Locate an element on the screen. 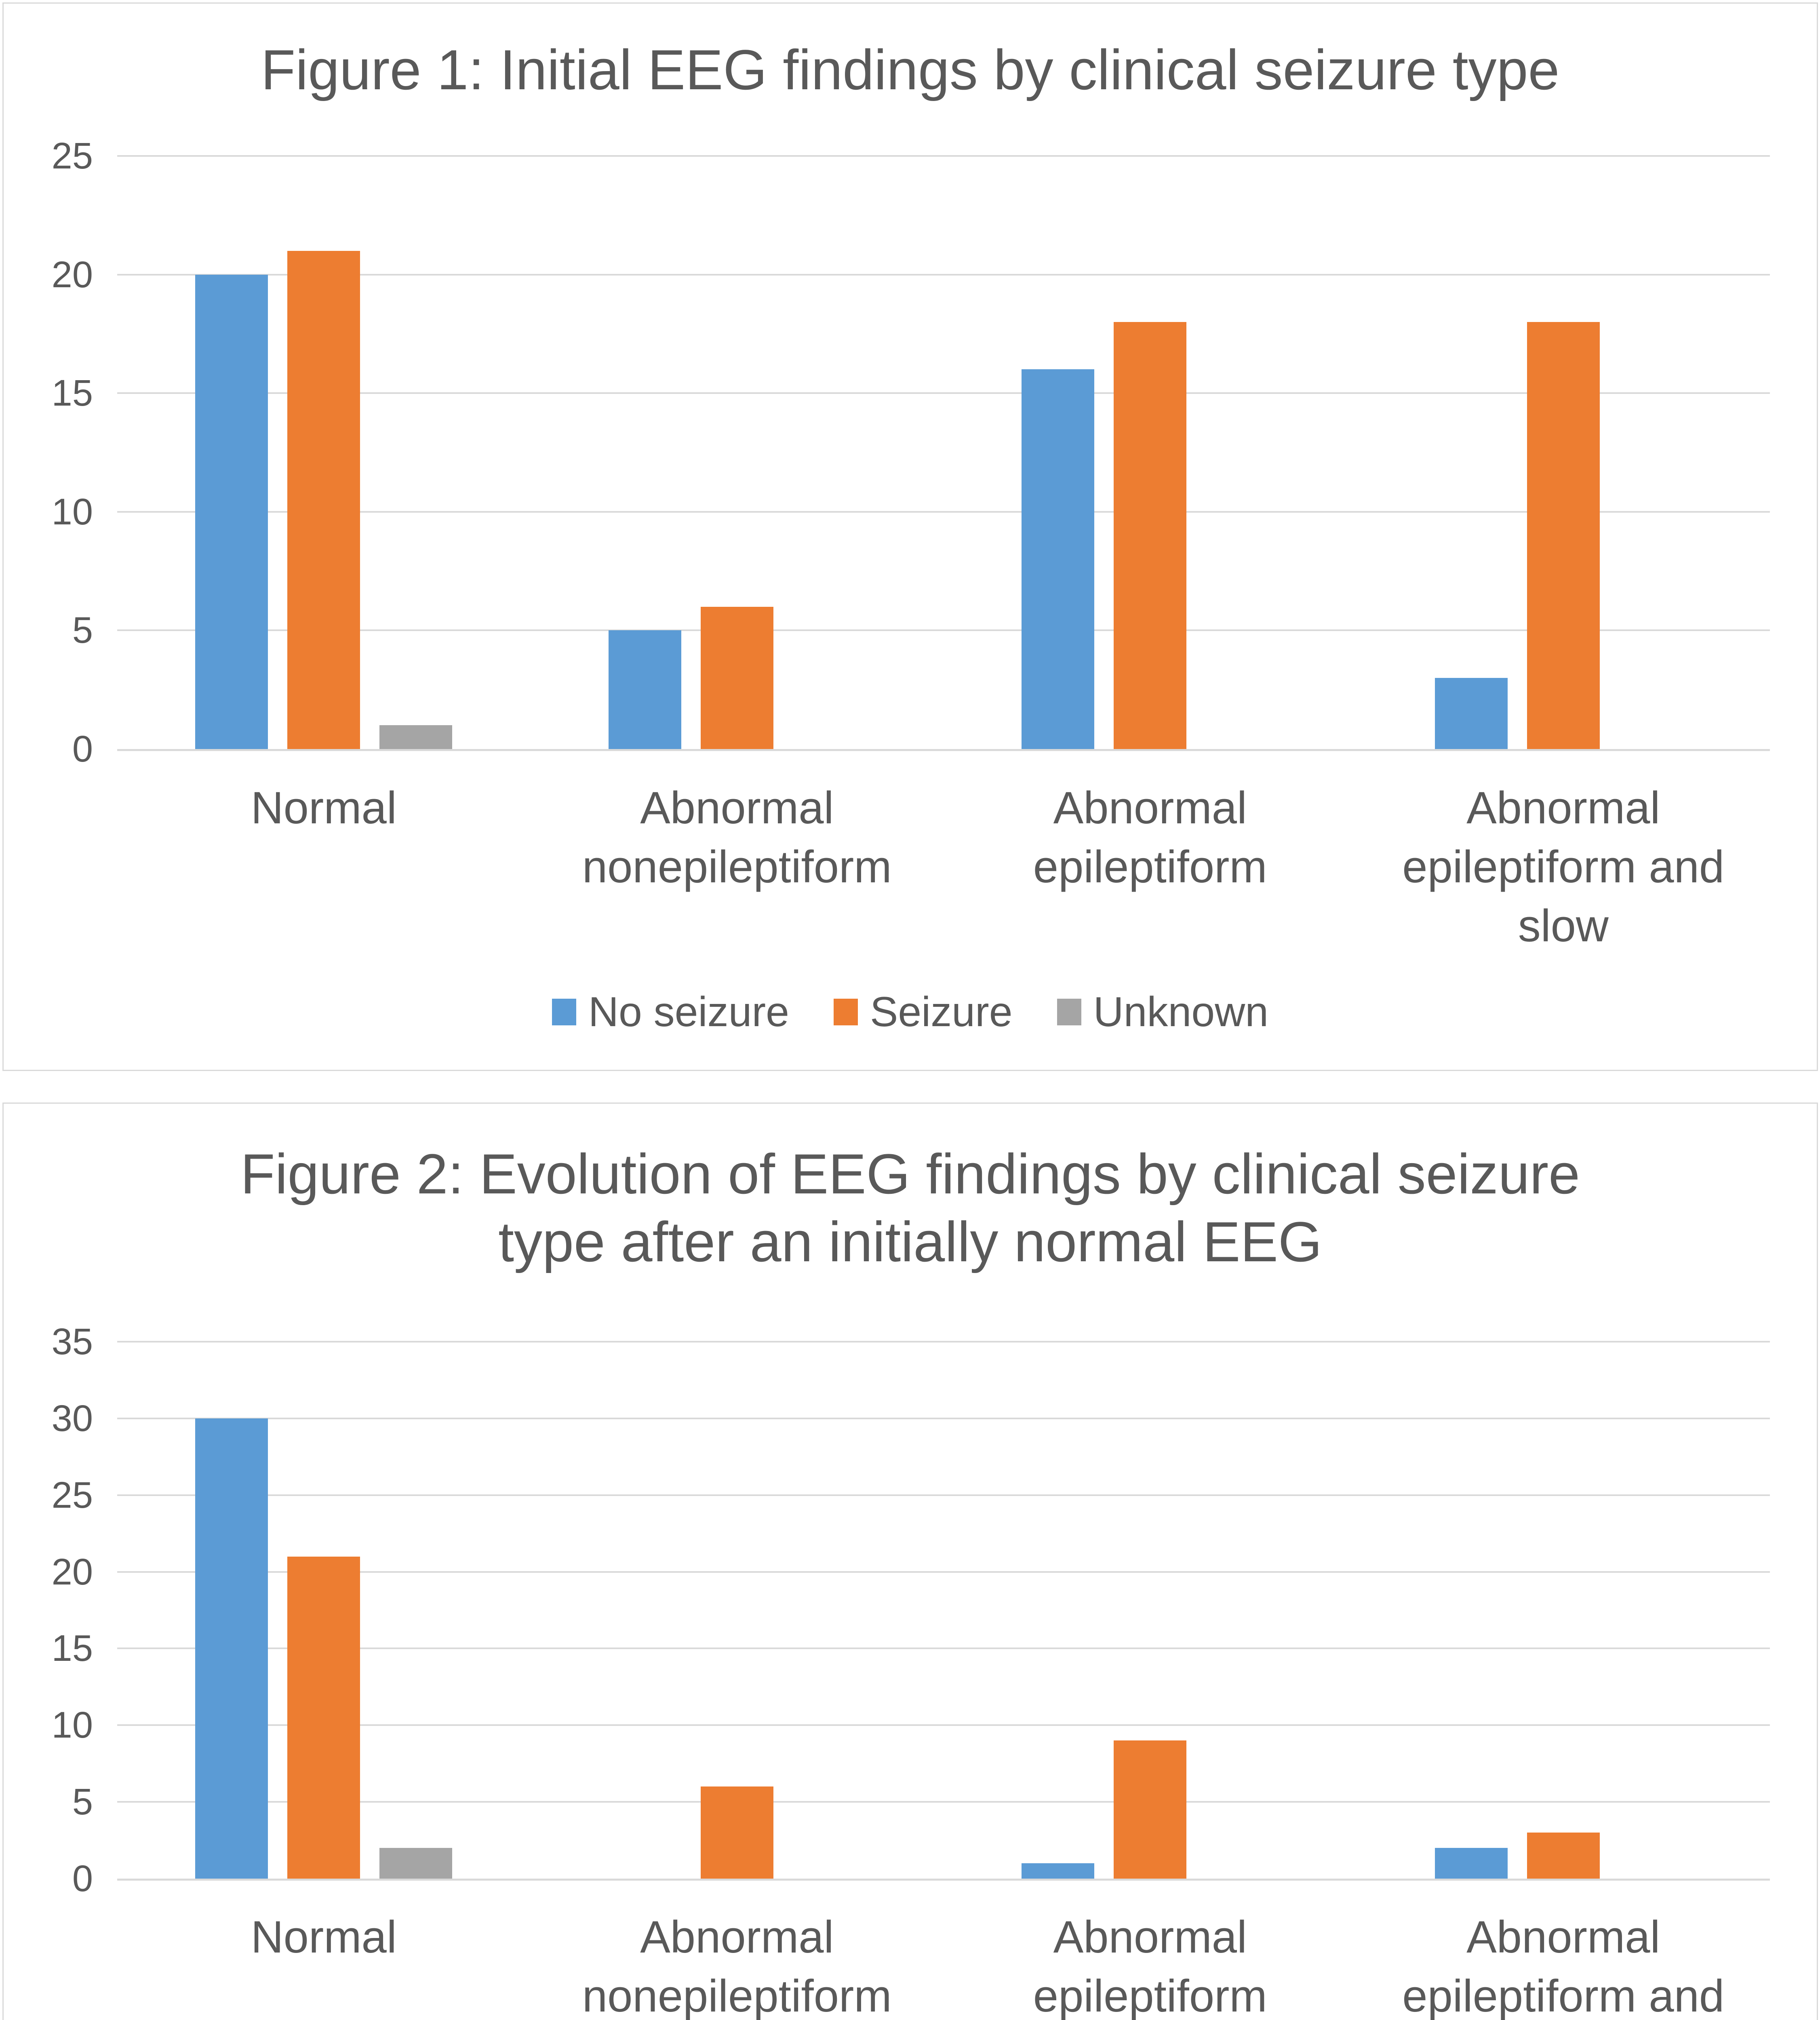  figure1-legend: No seizure Seizure Unknown is located at coordinates (910, 1012).